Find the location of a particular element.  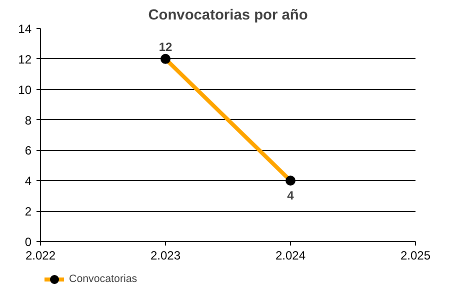

y-tick-label: 6 is located at coordinates (28, 151).